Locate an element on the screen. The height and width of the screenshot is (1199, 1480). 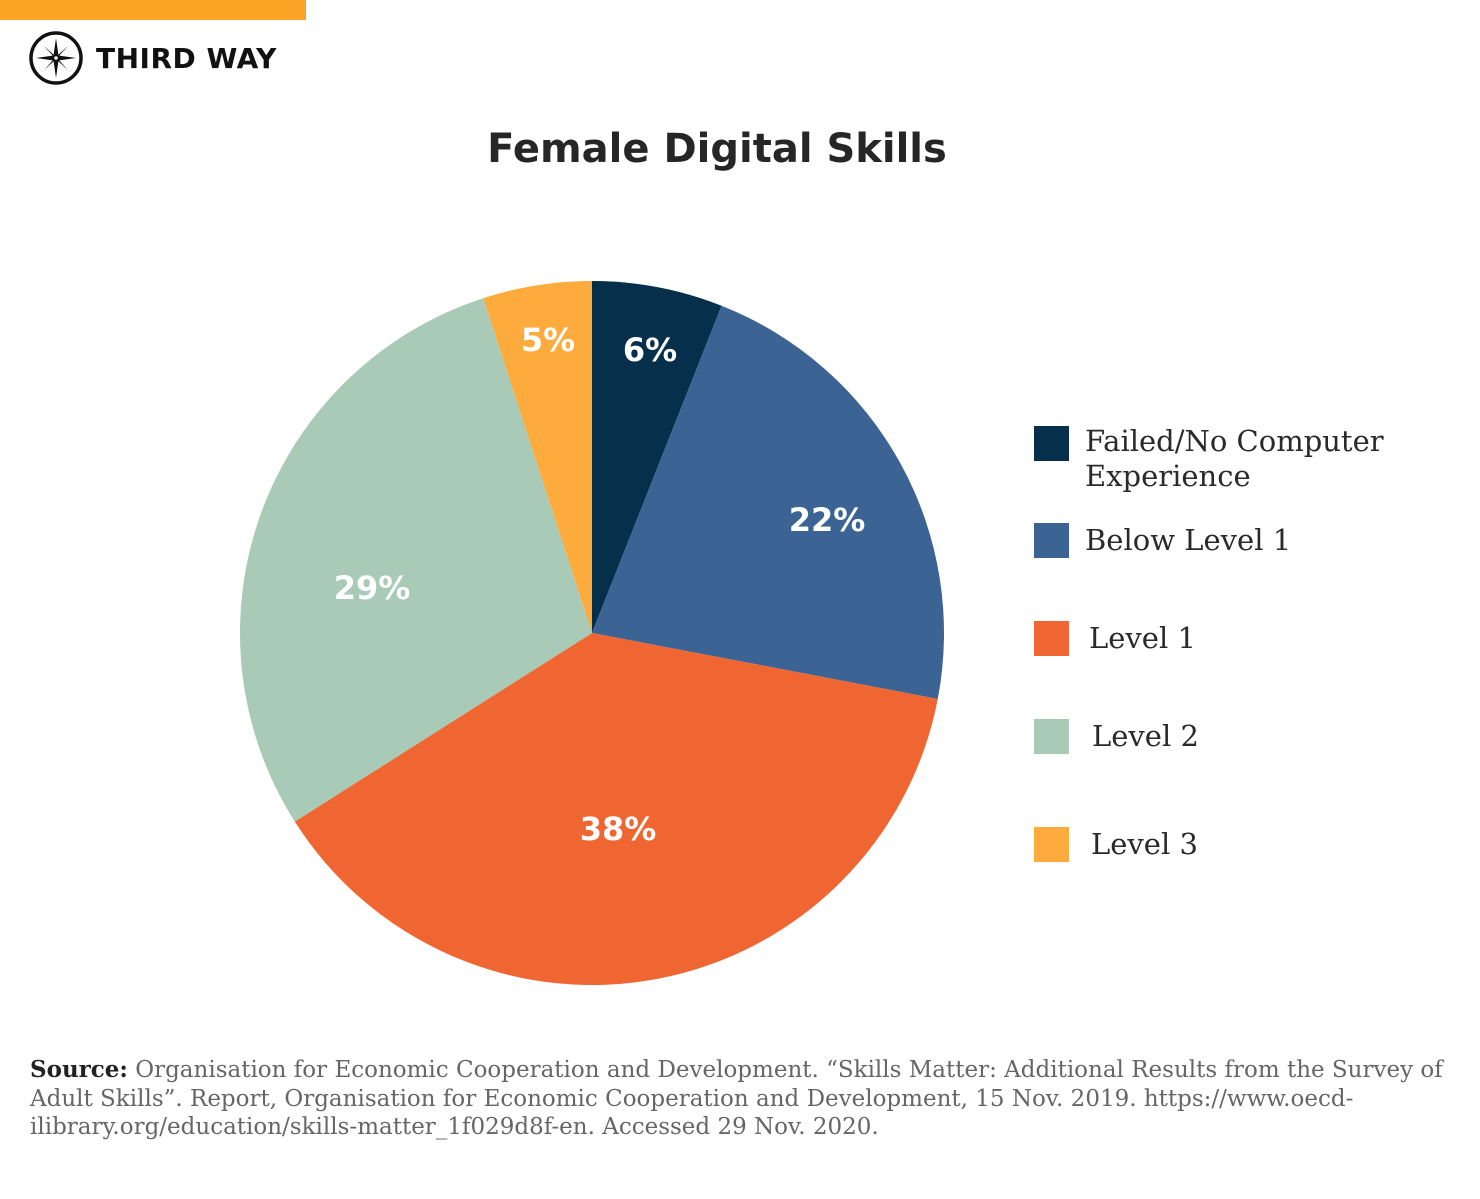
compass-star-icon is located at coordinates (56, 58).